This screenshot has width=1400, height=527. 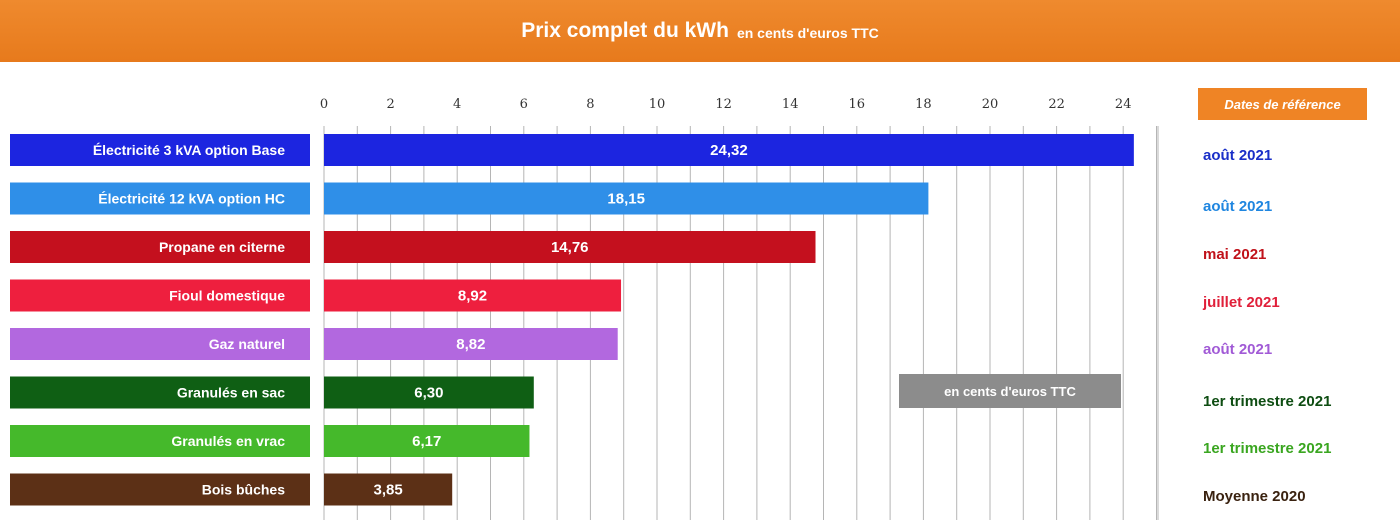 What do you see at coordinates (790, 104) in the screenshot?
I see `x-tick-label: 14` at bounding box center [790, 104].